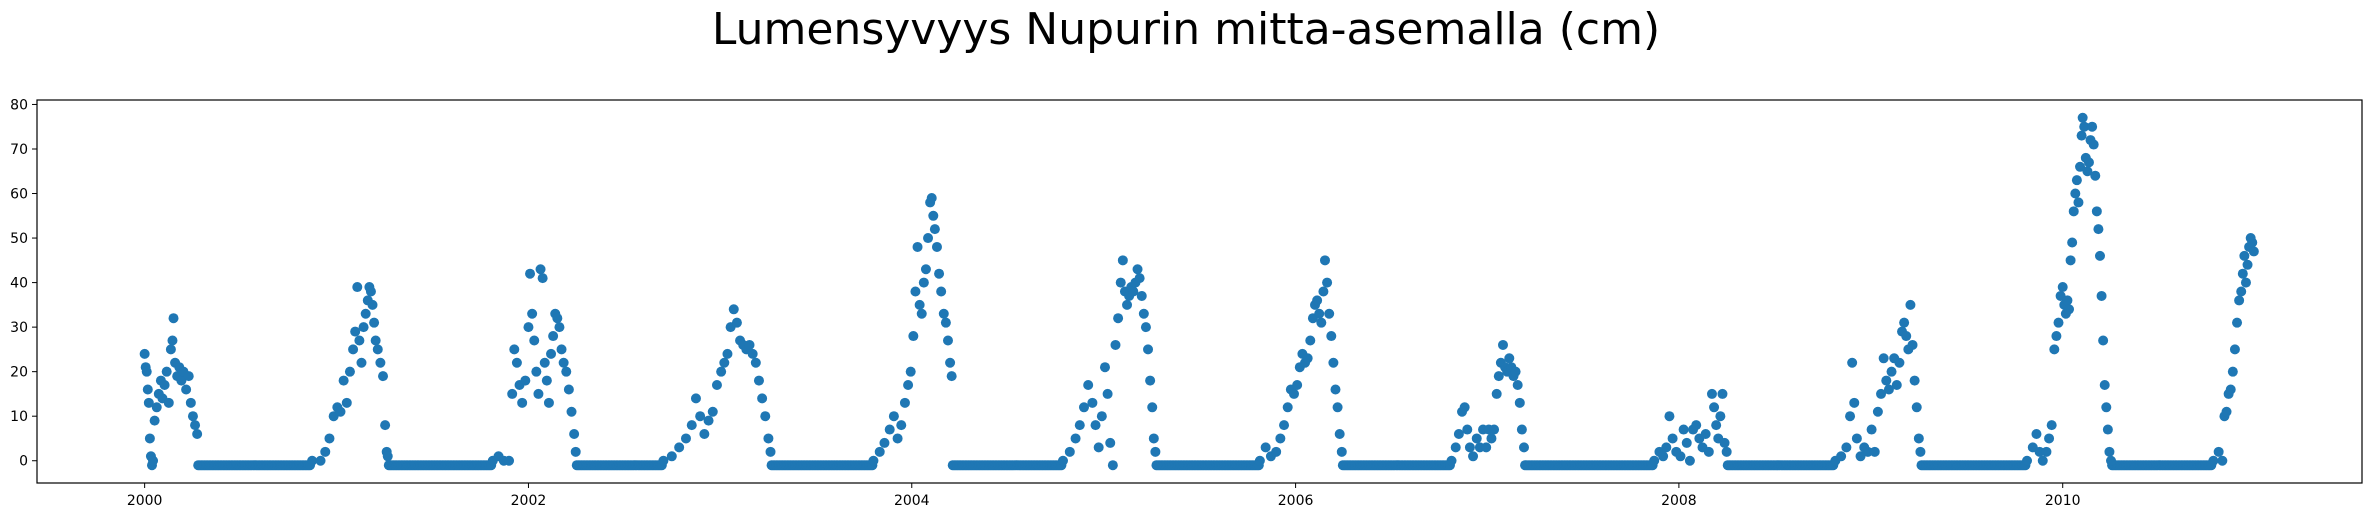 The image size is (2372, 519). I want to click on y-tick-label: 0, so click(23, 462).